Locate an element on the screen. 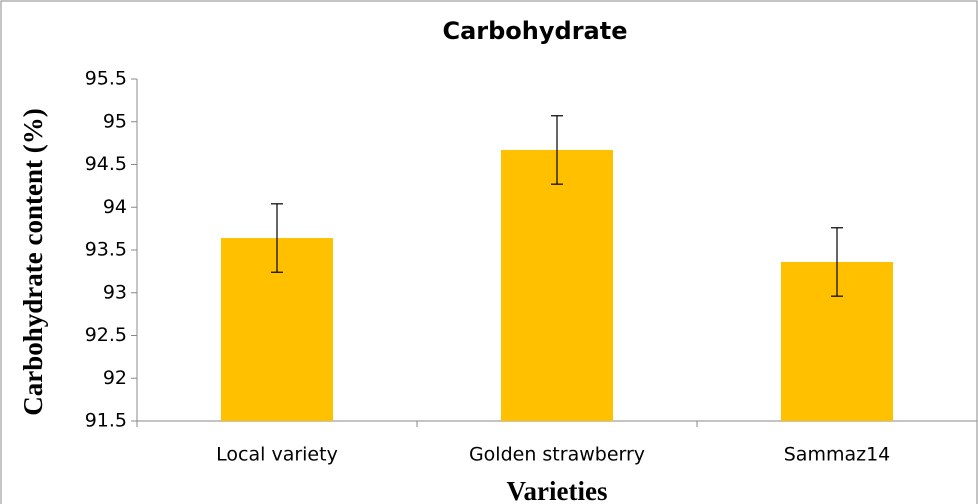  y-tick-label: 94 is located at coordinates (115, 207).